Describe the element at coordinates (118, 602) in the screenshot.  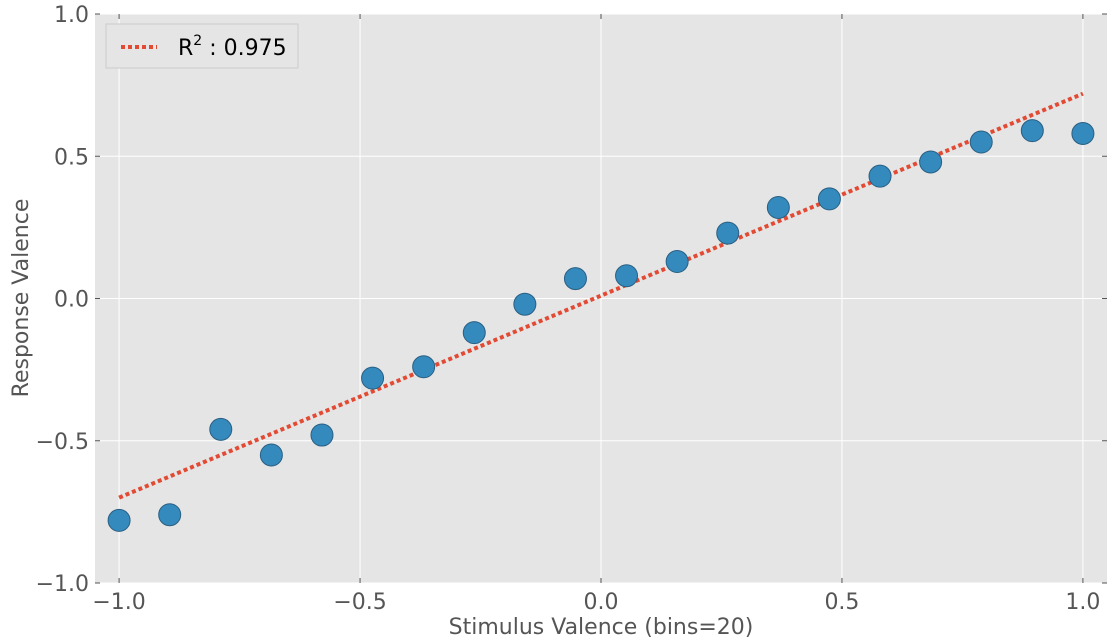
I see `x-tick-label: −1.0` at that location.